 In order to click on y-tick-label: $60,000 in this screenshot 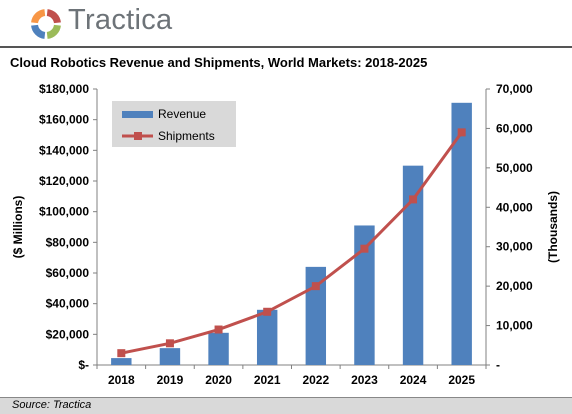, I will do `click(68, 273)`.